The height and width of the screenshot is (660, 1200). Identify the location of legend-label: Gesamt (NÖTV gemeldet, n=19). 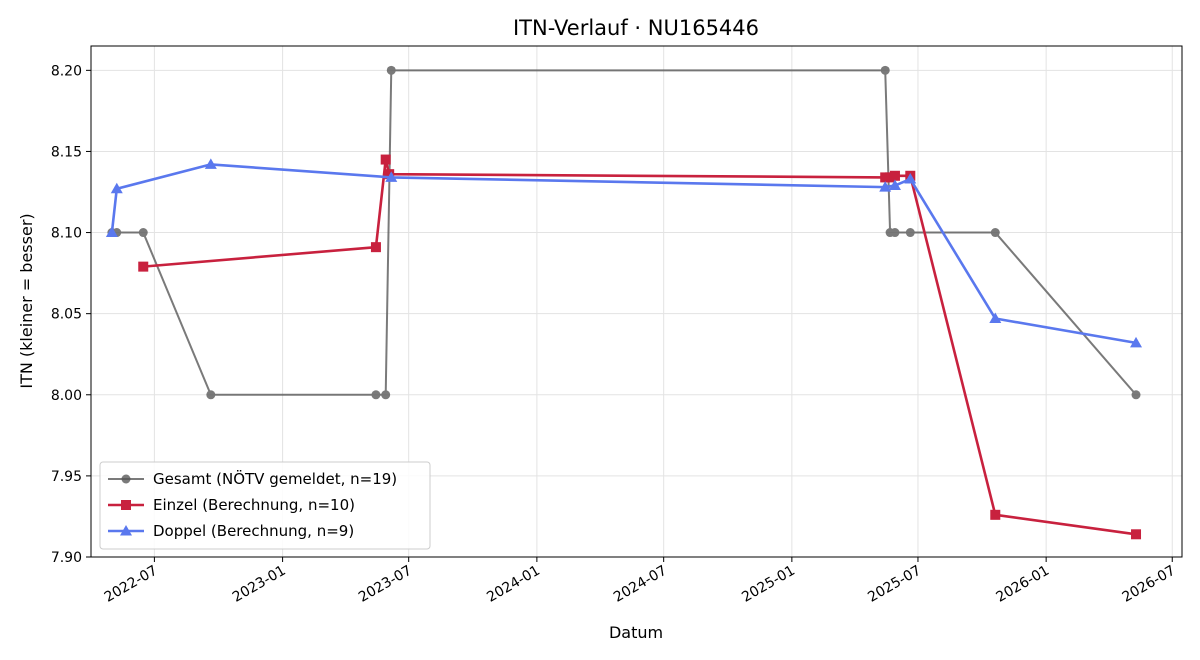
(275, 478).